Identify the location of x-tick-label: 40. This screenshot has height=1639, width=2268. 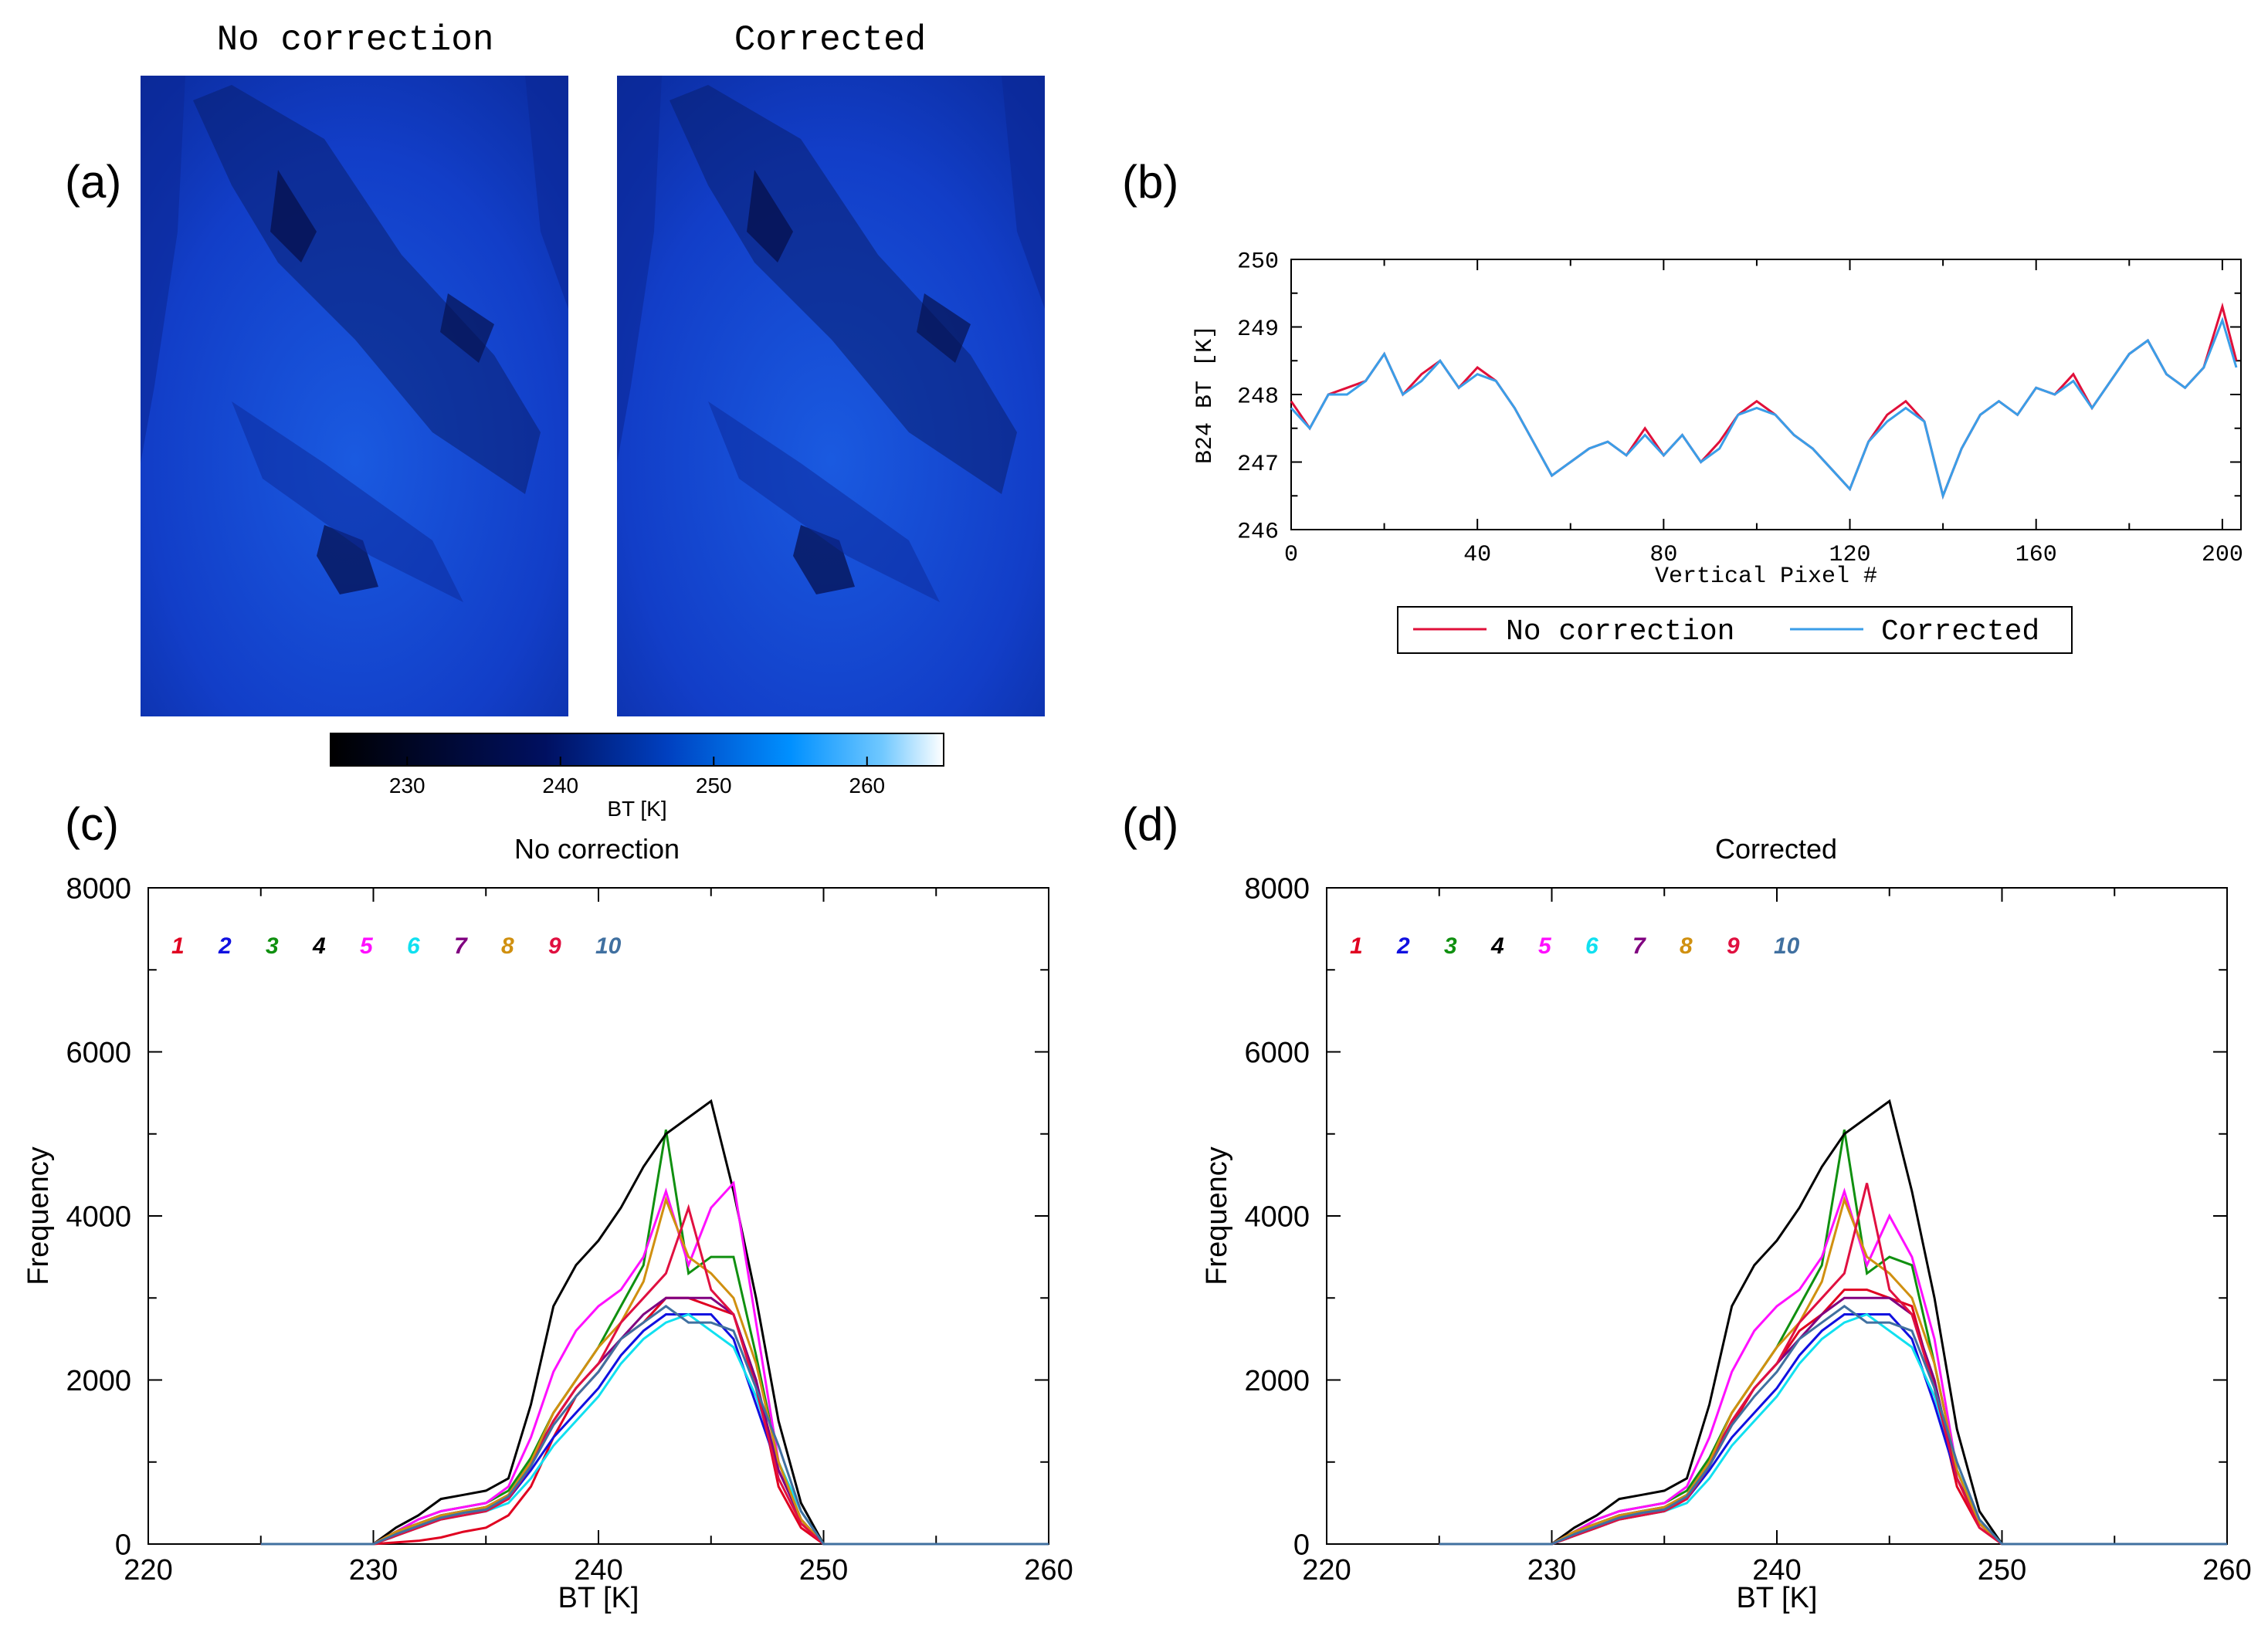
(1477, 555).